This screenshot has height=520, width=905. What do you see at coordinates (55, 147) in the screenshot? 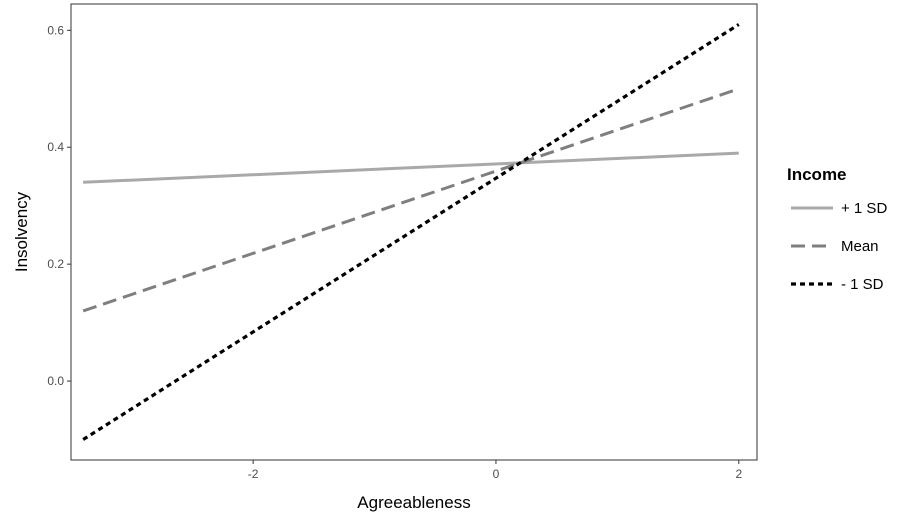
I see `y-tick-label: 0.4` at bounding box center [55, 147].